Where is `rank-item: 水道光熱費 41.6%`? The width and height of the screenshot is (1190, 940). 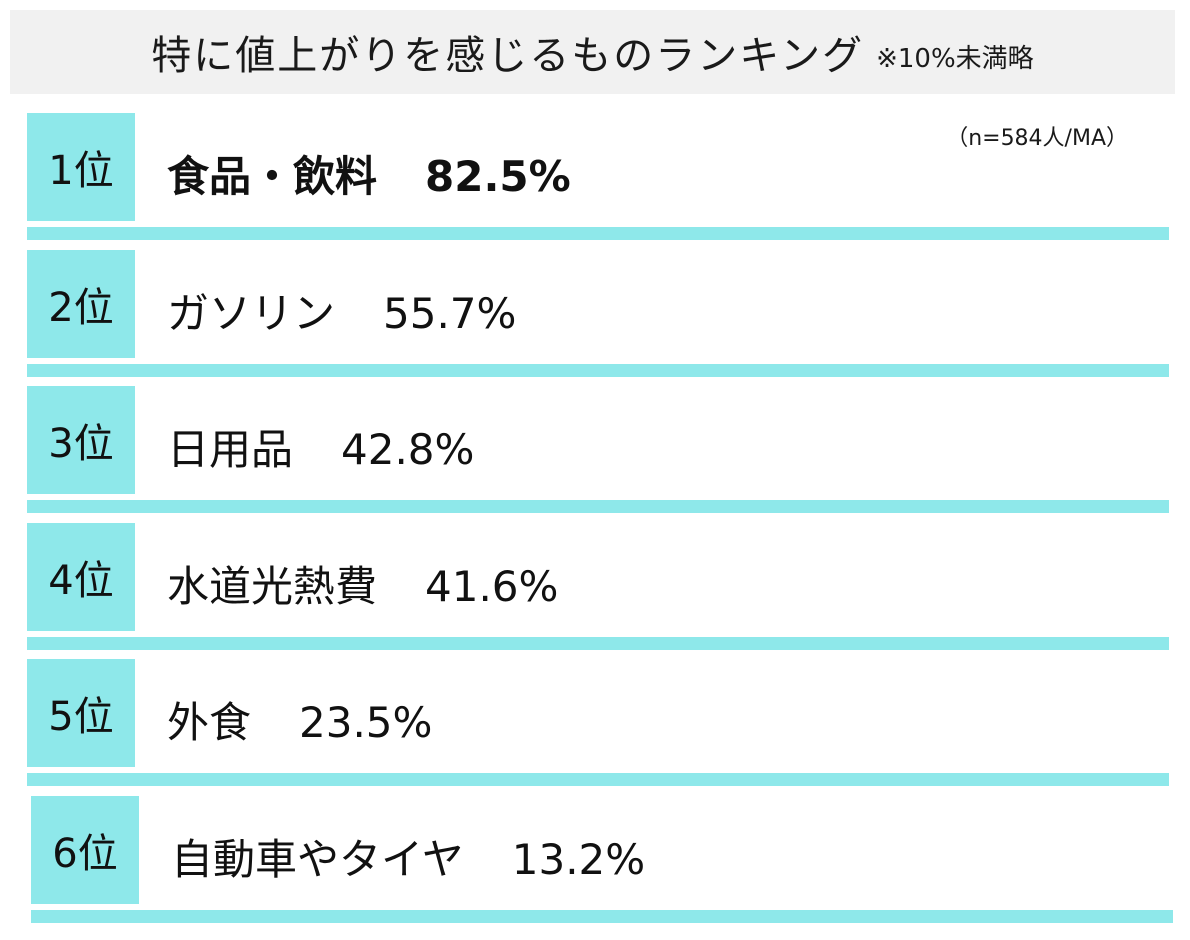 rank-item: 水道光熱費 41.6% is located at coordinates (362, 583).